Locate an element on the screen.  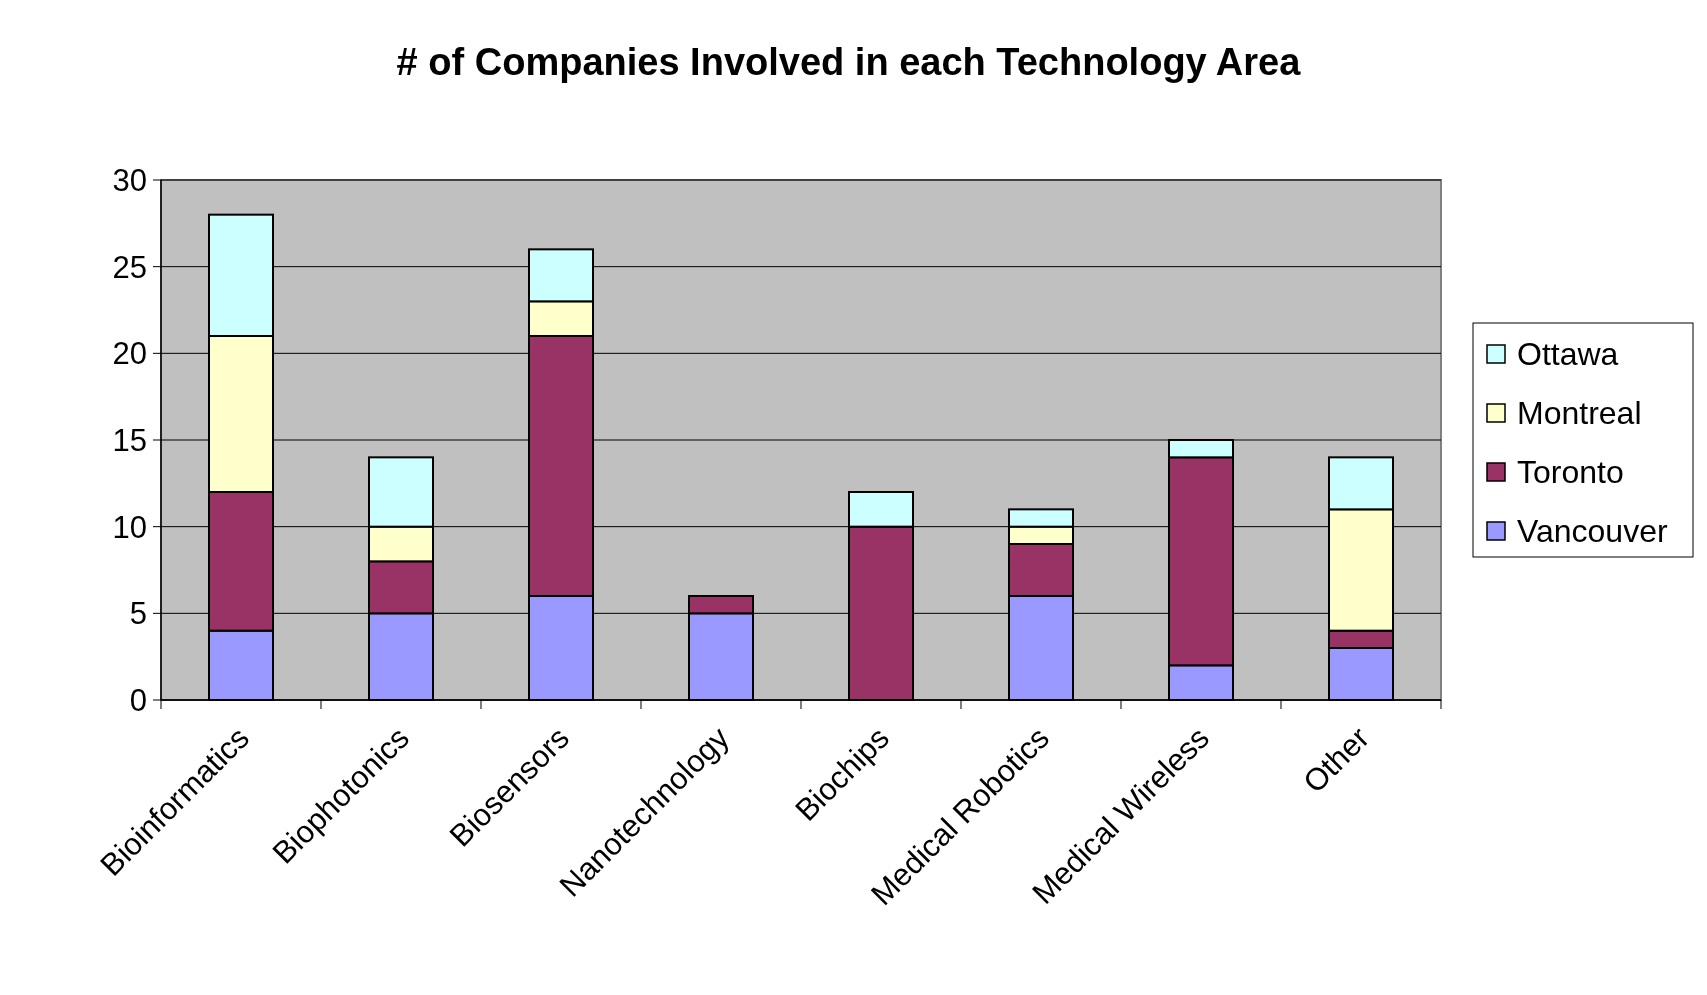
legend-label: Vancouver is located at coordinates (1592, 531).